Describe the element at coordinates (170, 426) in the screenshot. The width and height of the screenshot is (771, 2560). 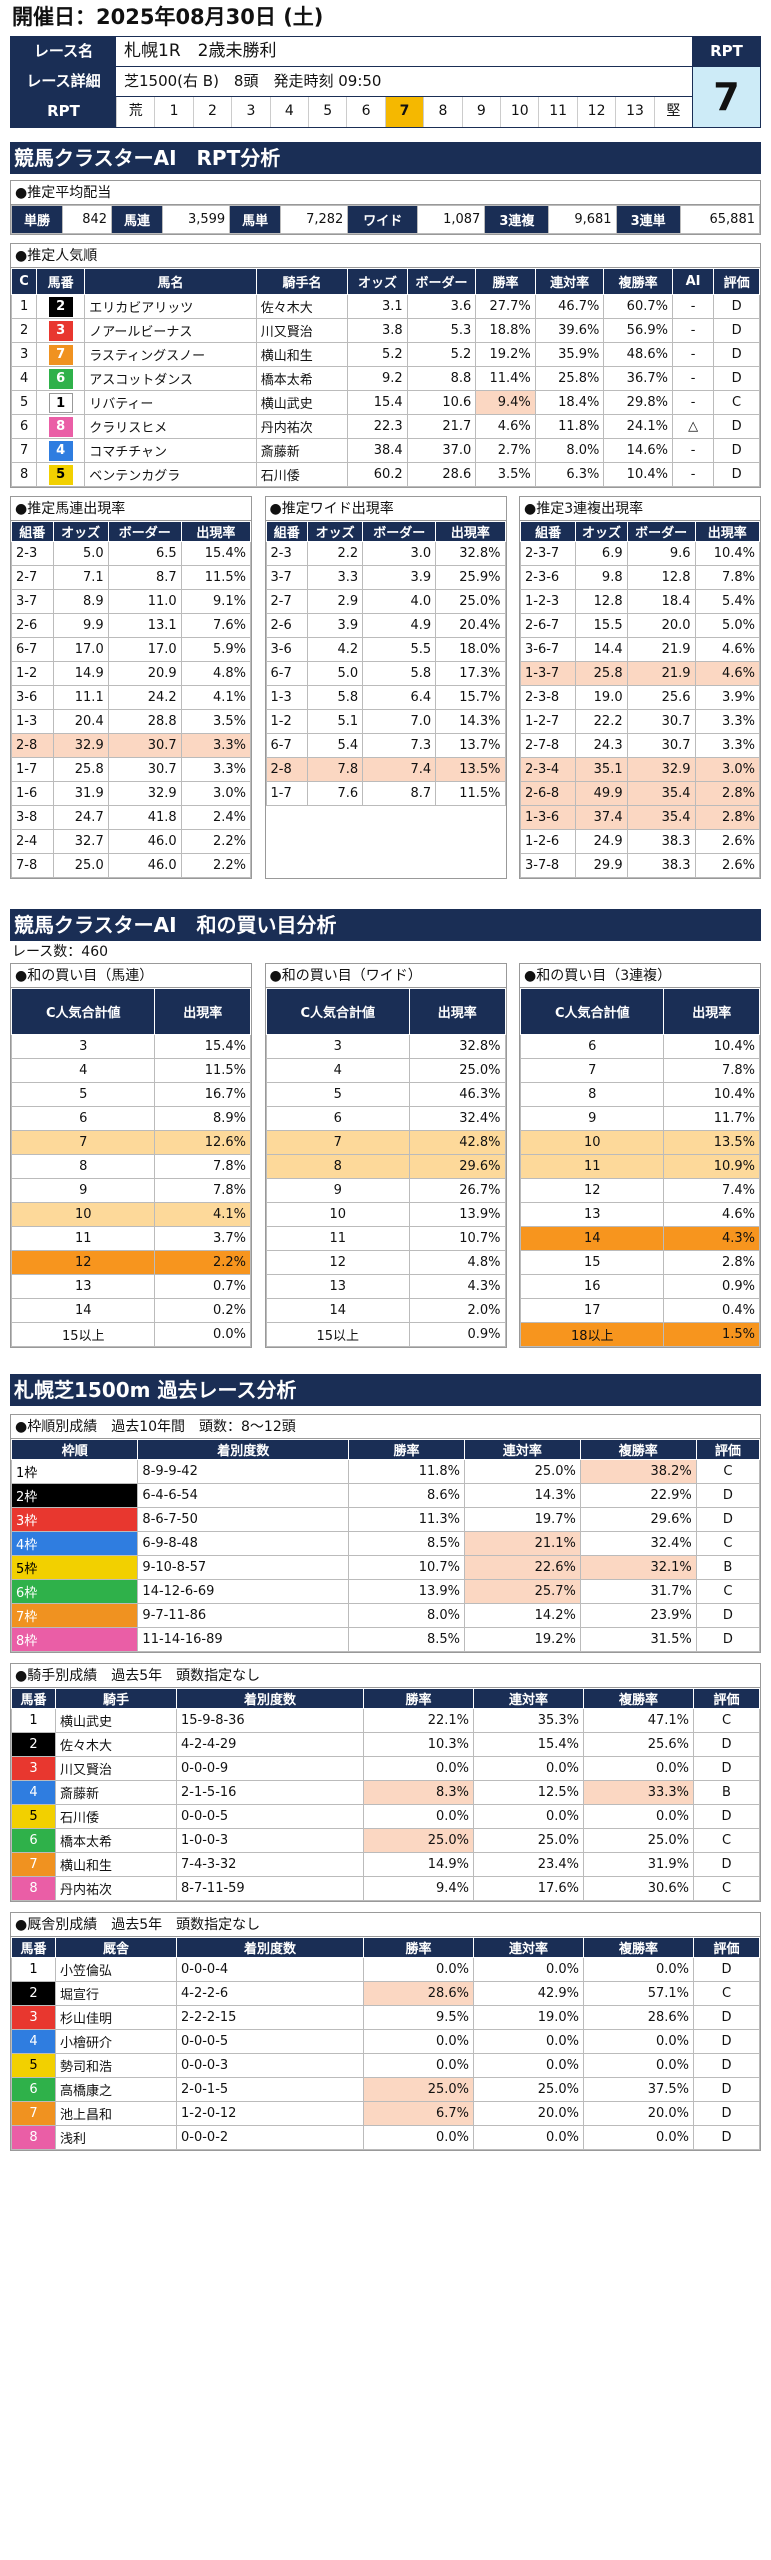
I see `cell: クラリスヒメ` at that location.